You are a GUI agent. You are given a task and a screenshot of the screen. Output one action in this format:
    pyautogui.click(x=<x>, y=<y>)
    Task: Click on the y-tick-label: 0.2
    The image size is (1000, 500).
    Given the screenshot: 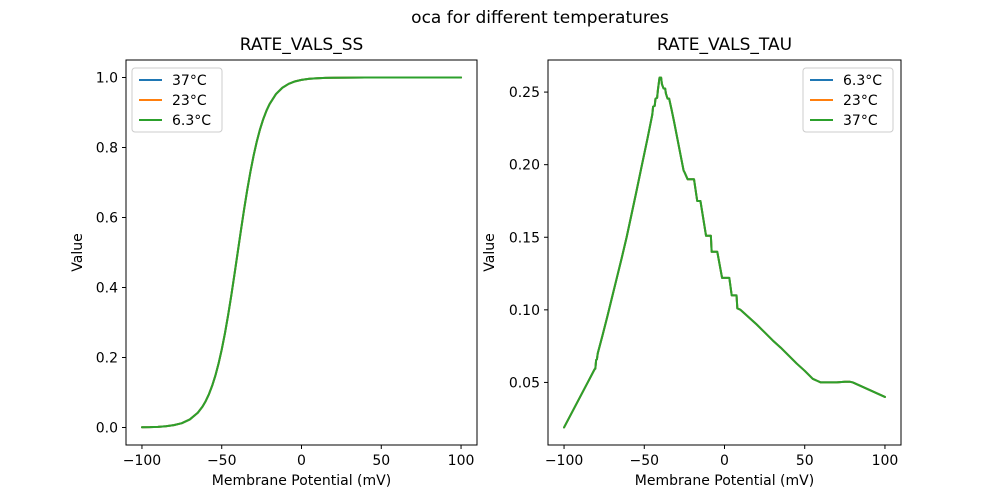 What is the action you would take?
    pyautogui.click(x=107, y=359)
    